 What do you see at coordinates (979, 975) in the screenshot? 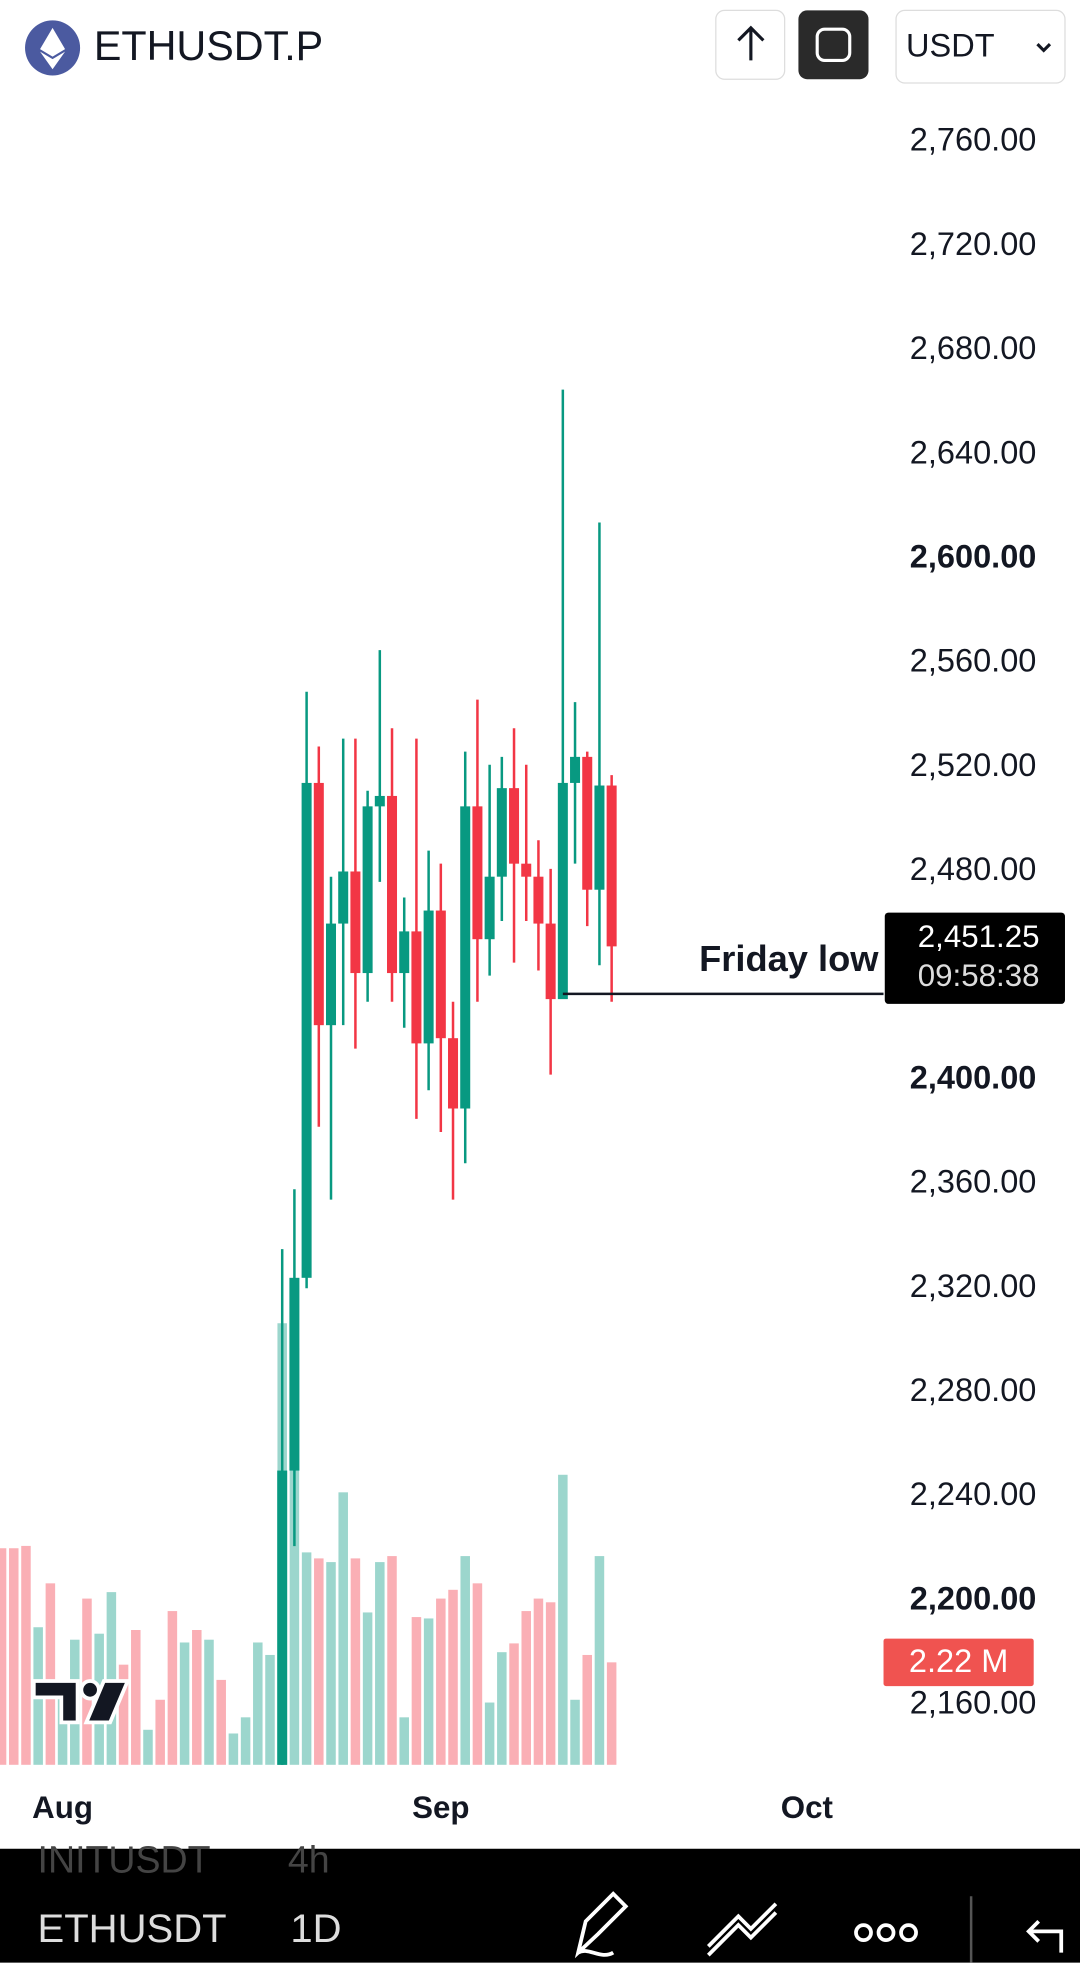
I see `countdown-label: 09:58:38` at bounding box center [979, 975].